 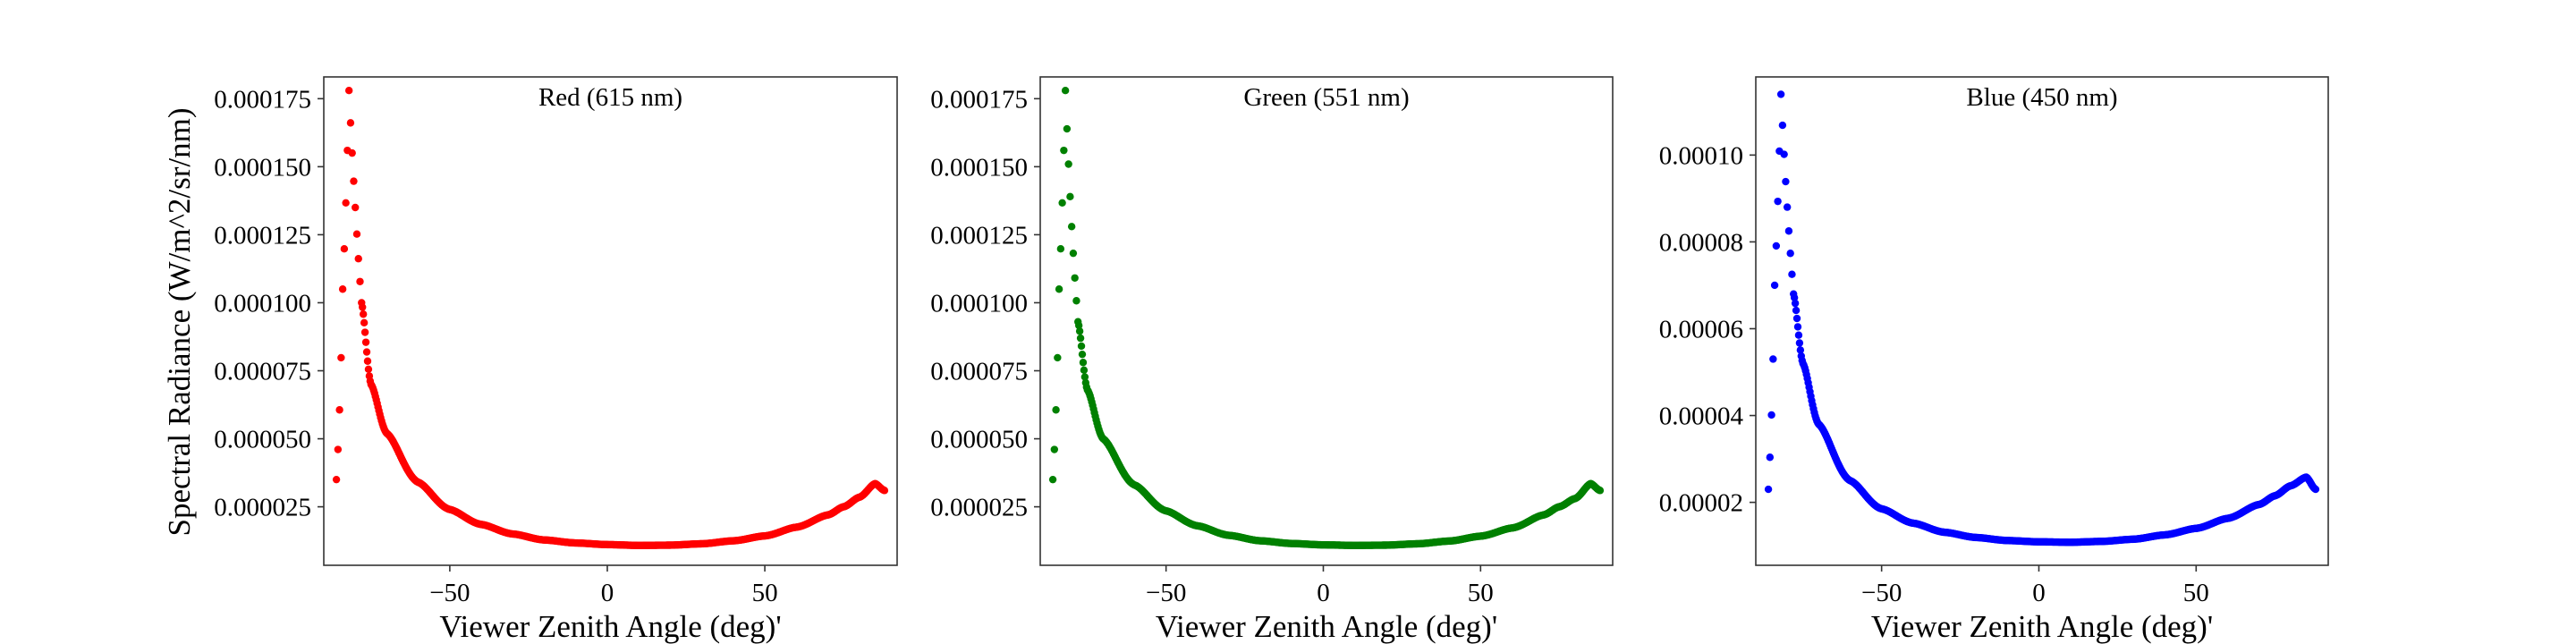 What do you see at coordinates (1701, 242) in the screenshot?
I see `y-tick-label: 0.00008` at bounding box center [1701, 242].